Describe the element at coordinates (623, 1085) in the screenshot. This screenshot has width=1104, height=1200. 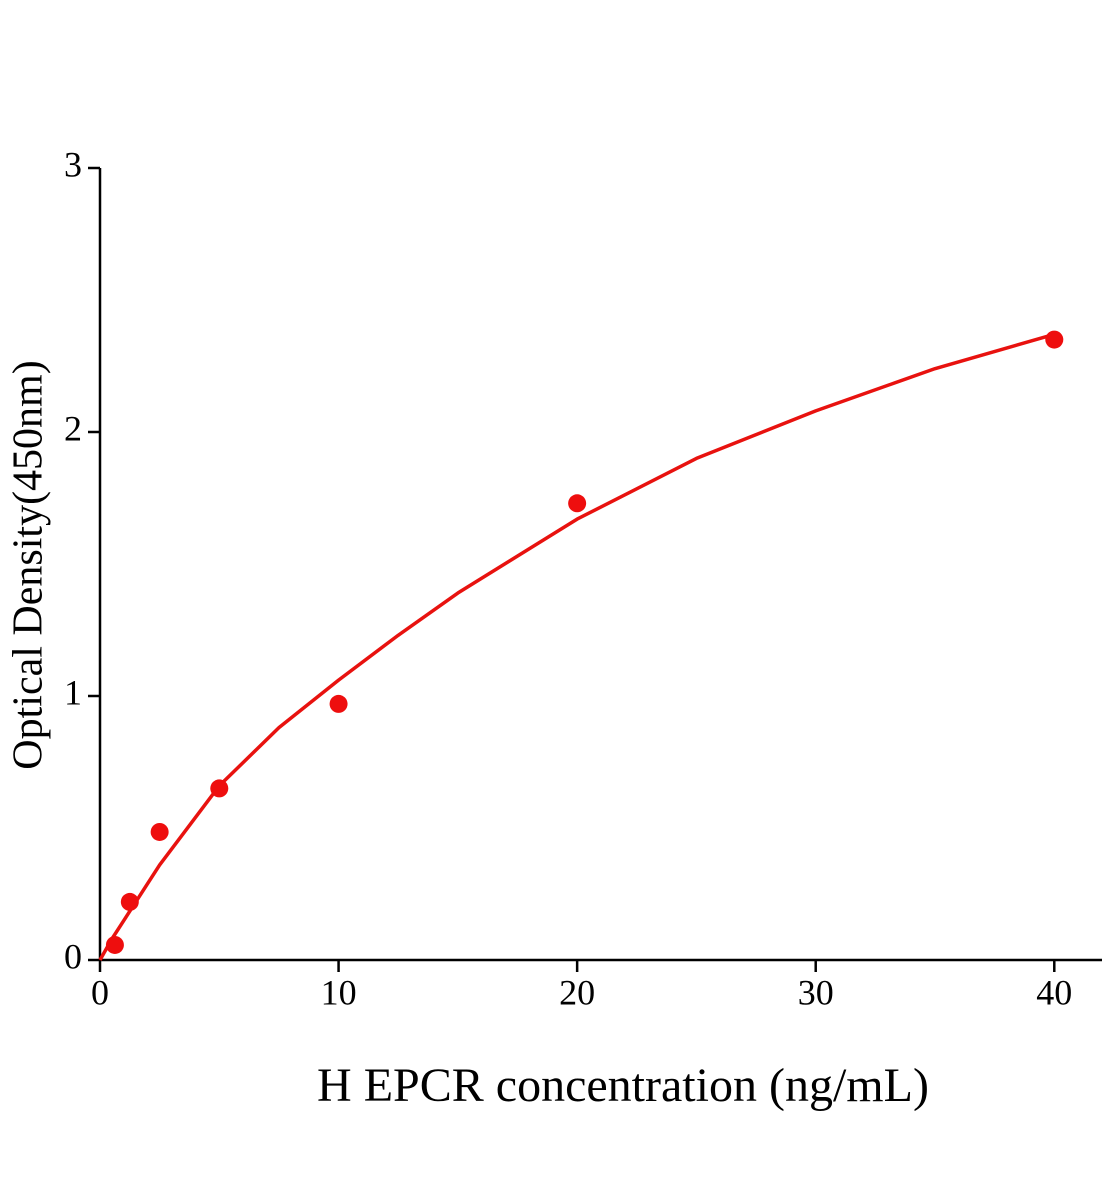
I see `x-axis-title: H EPCR concentration (ng/mL)` at that location.